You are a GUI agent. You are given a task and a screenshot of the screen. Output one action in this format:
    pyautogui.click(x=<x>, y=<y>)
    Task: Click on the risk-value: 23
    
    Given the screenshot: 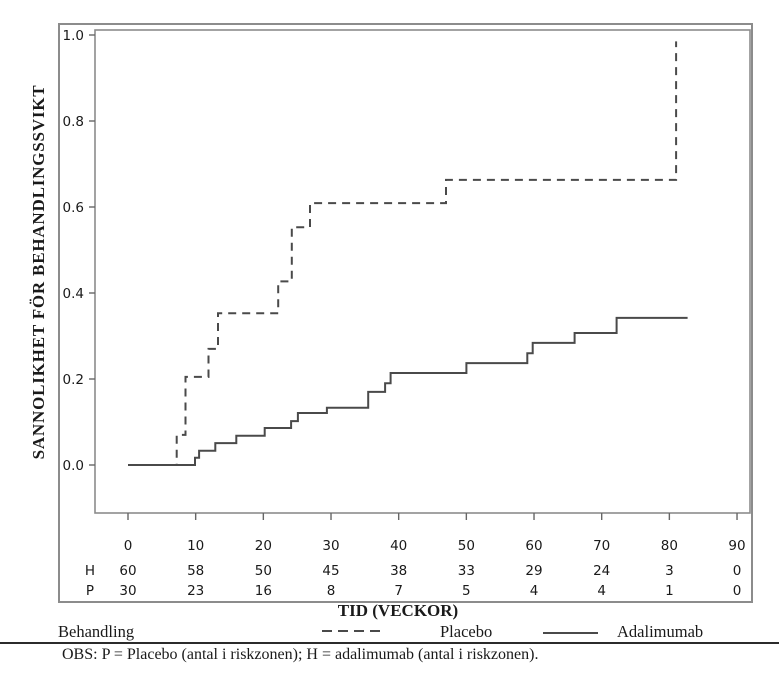 What is the action you would take?
    pyautogui.click(x=195, y=591)
    